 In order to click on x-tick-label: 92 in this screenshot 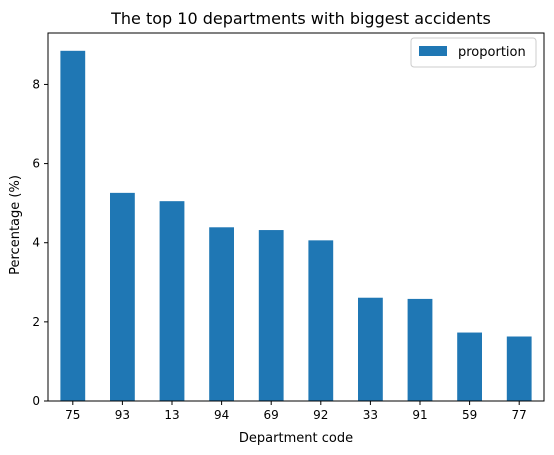, I will do `click(320, 415)`.